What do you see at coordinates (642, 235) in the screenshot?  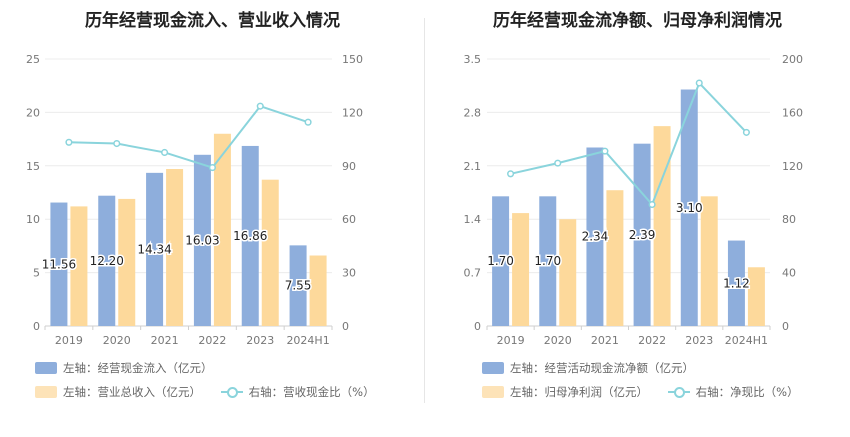 I see `data-label: 2.39` at bounding box center [642, 235].